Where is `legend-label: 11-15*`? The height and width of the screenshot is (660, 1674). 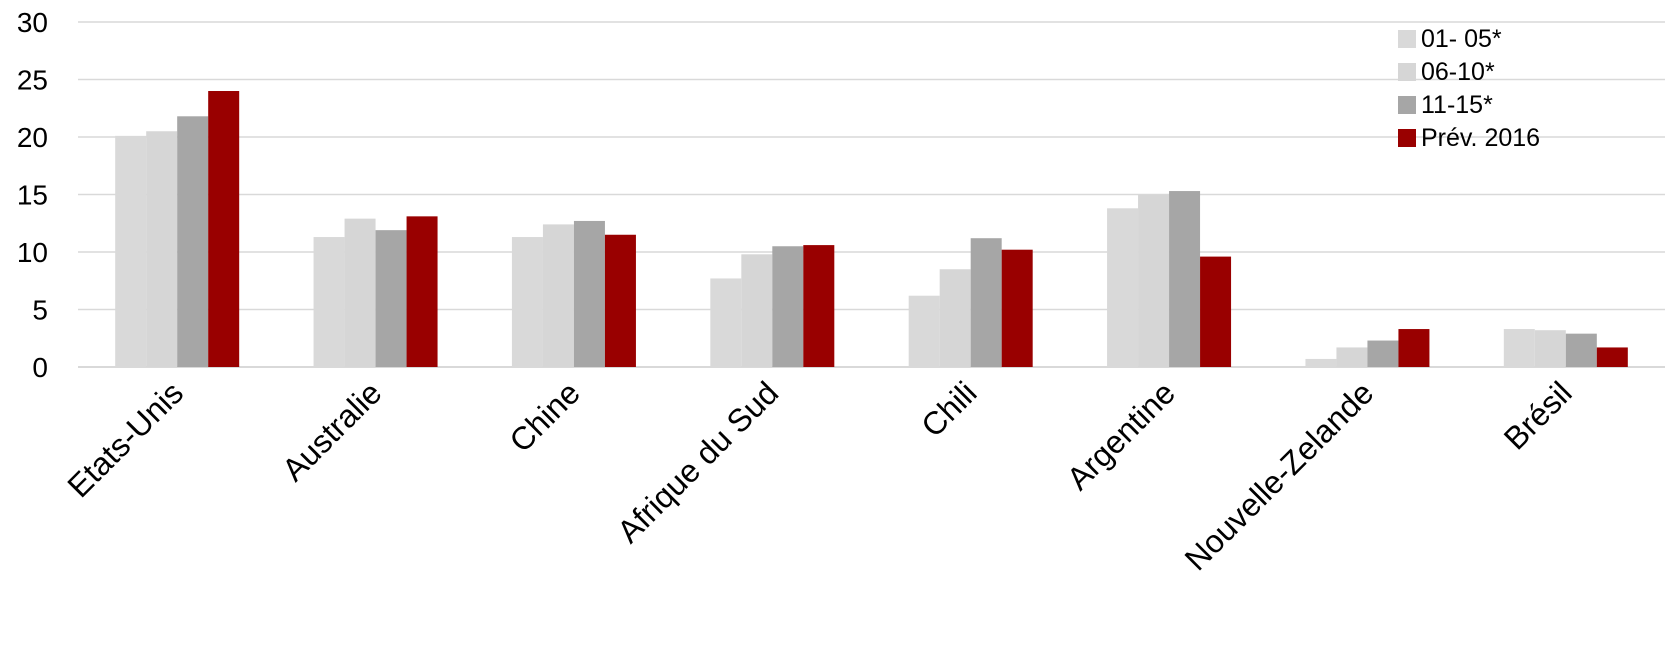 legend-label: 11-15* is located at coordinates (1457, 105).